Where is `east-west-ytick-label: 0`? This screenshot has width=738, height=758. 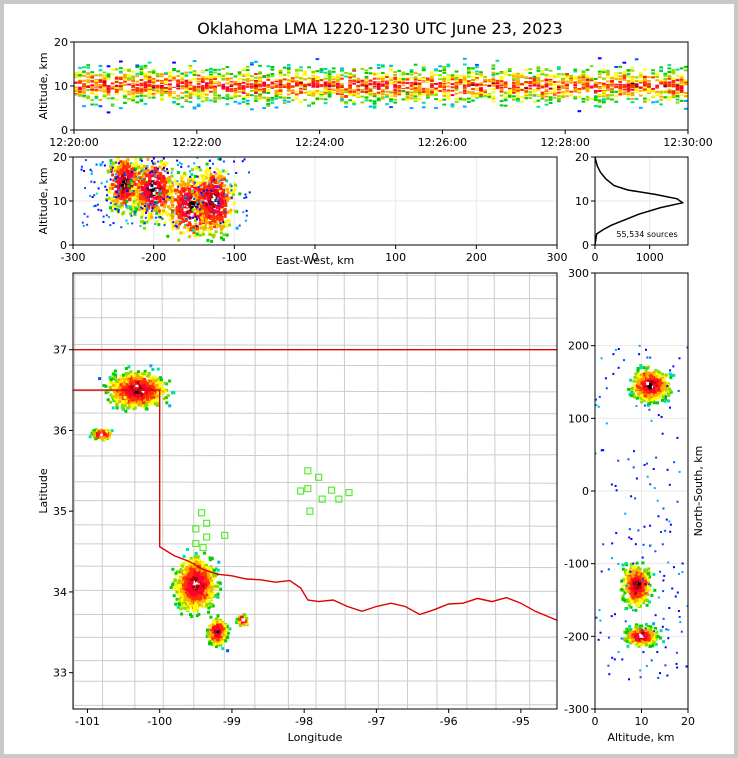 east-west-ytick-label: 0 is located at coordinates (63, 245).